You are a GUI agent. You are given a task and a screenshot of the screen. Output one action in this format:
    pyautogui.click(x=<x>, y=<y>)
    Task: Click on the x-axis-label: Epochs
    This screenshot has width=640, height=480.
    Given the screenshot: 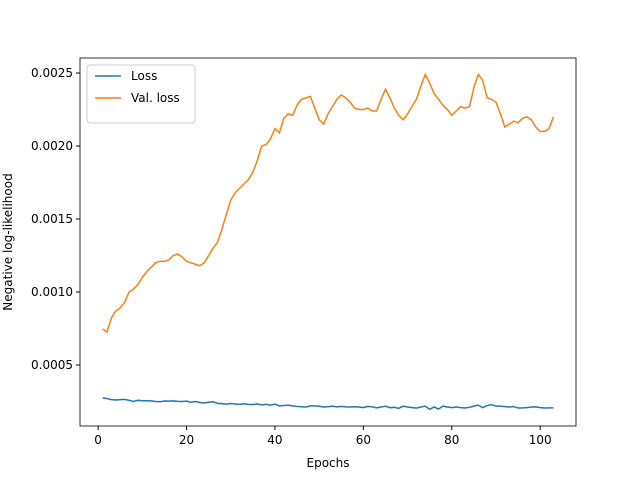 What is the action you would take?
    pyautogui.click(x=328, y=463)
    